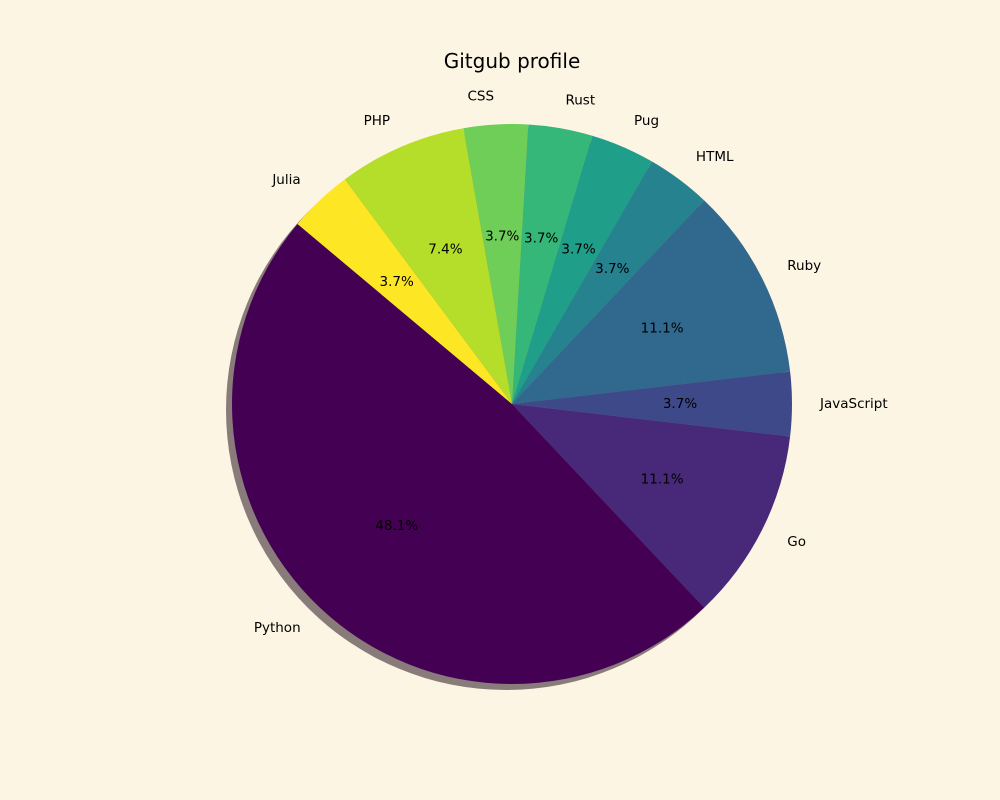 The image size is (1000, 800). What do you see at coordinates (646, 121) in the screenshot?
I see `slice-label-pug: Pug` at bounding box center [646, 121].